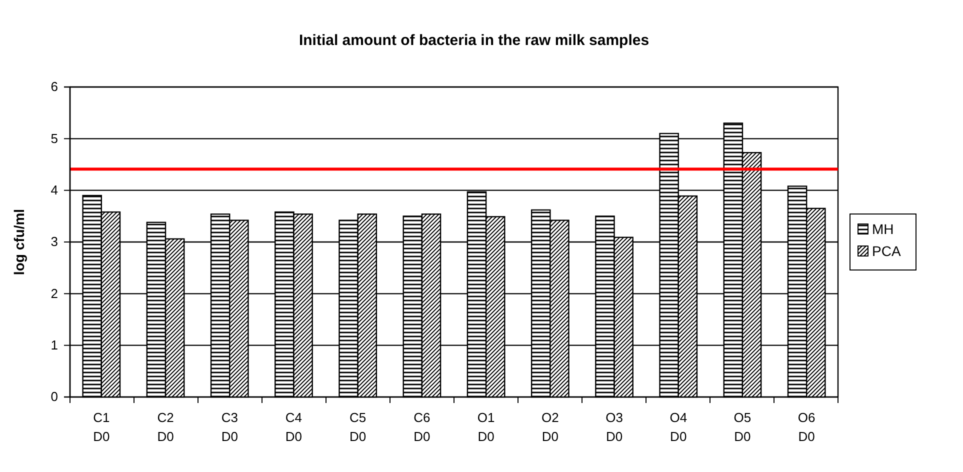 This screenshot has width=963, height=472. What do you see at coordinates (293, 427) in the screenshot?
I see `x-tick-label: C4 D0` at bounding box center [293, 427].